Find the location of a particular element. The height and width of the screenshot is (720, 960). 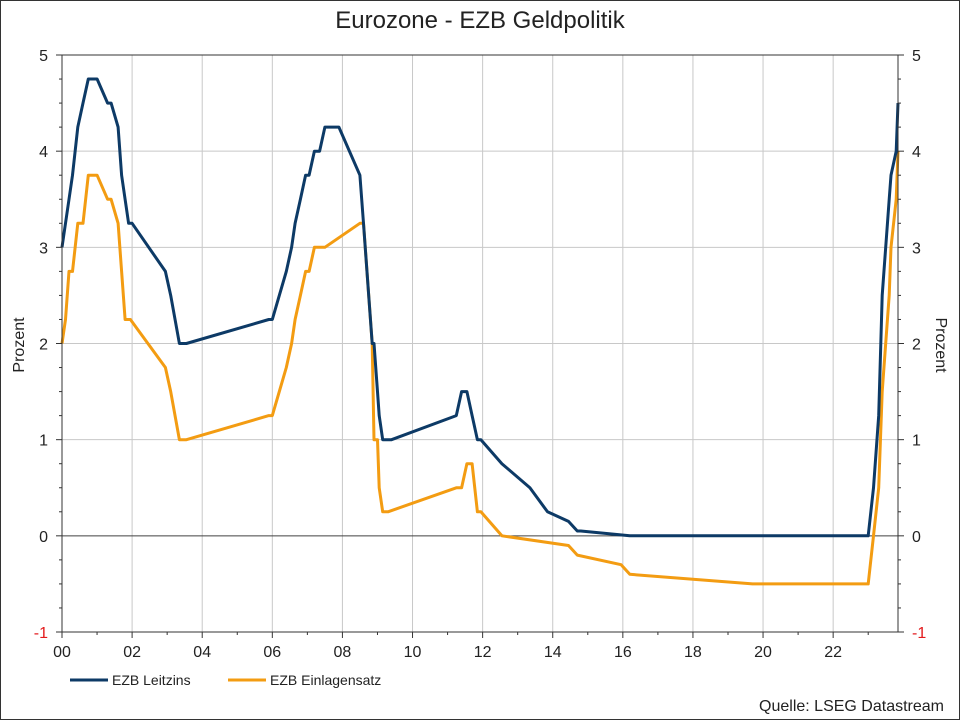

y-tick-label-left: 3 is located at coordinates (43, 248).